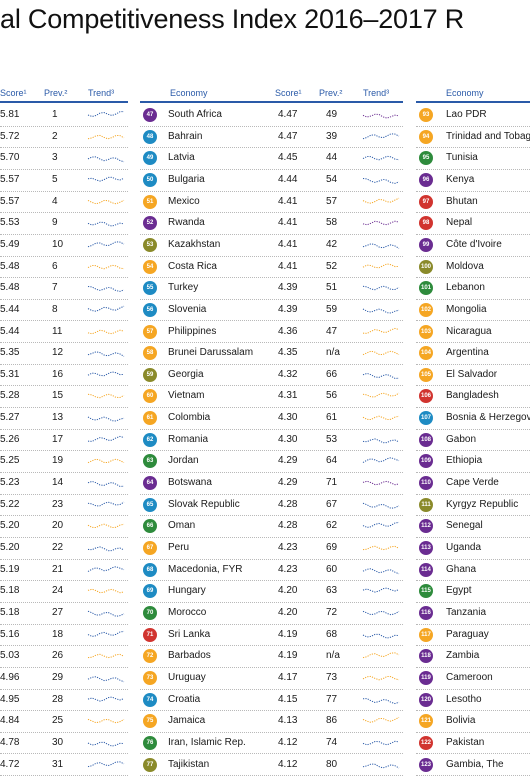 The image size is (530, 776). What do you see at coordinates (271, 203) in the screenshot?
I see `table-row: 51 Mexico 4.41 57` at bounding box center [271, 203].